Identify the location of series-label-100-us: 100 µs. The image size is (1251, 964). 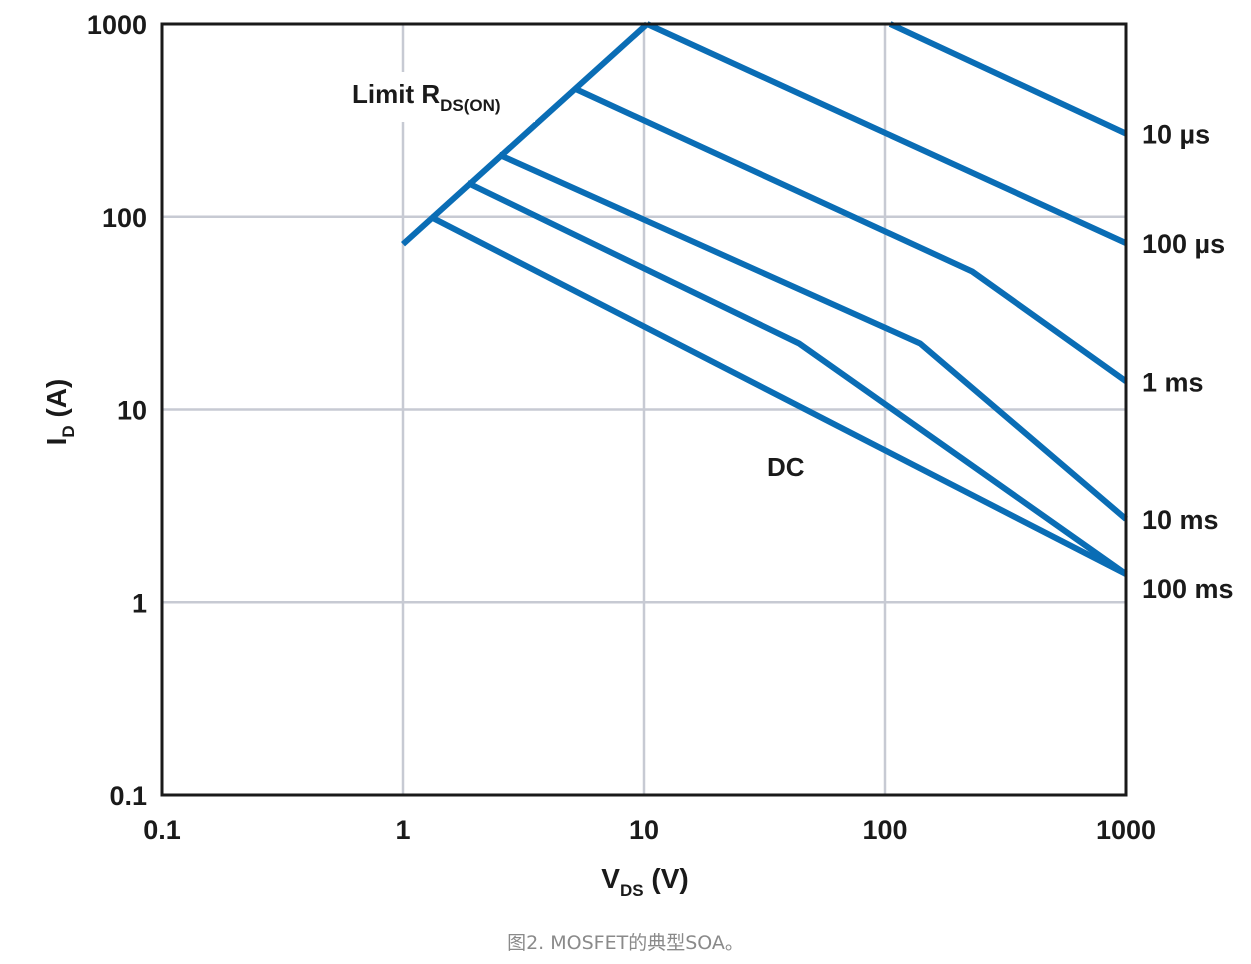
(1183, 244).